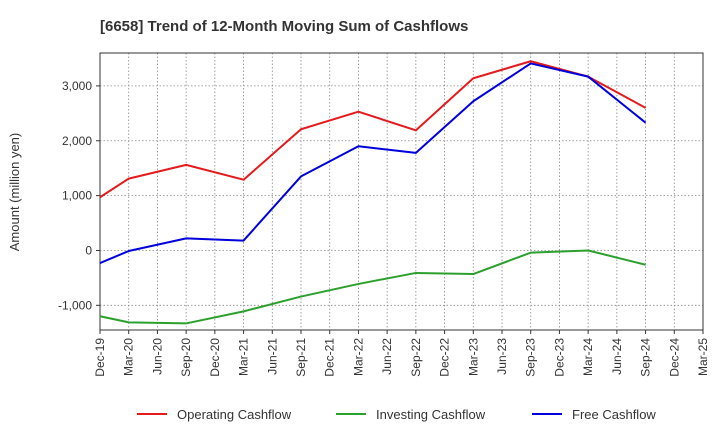 The image size is (720, 440). I want to click on x-tick-label: Dec-21, so click(330, 357).